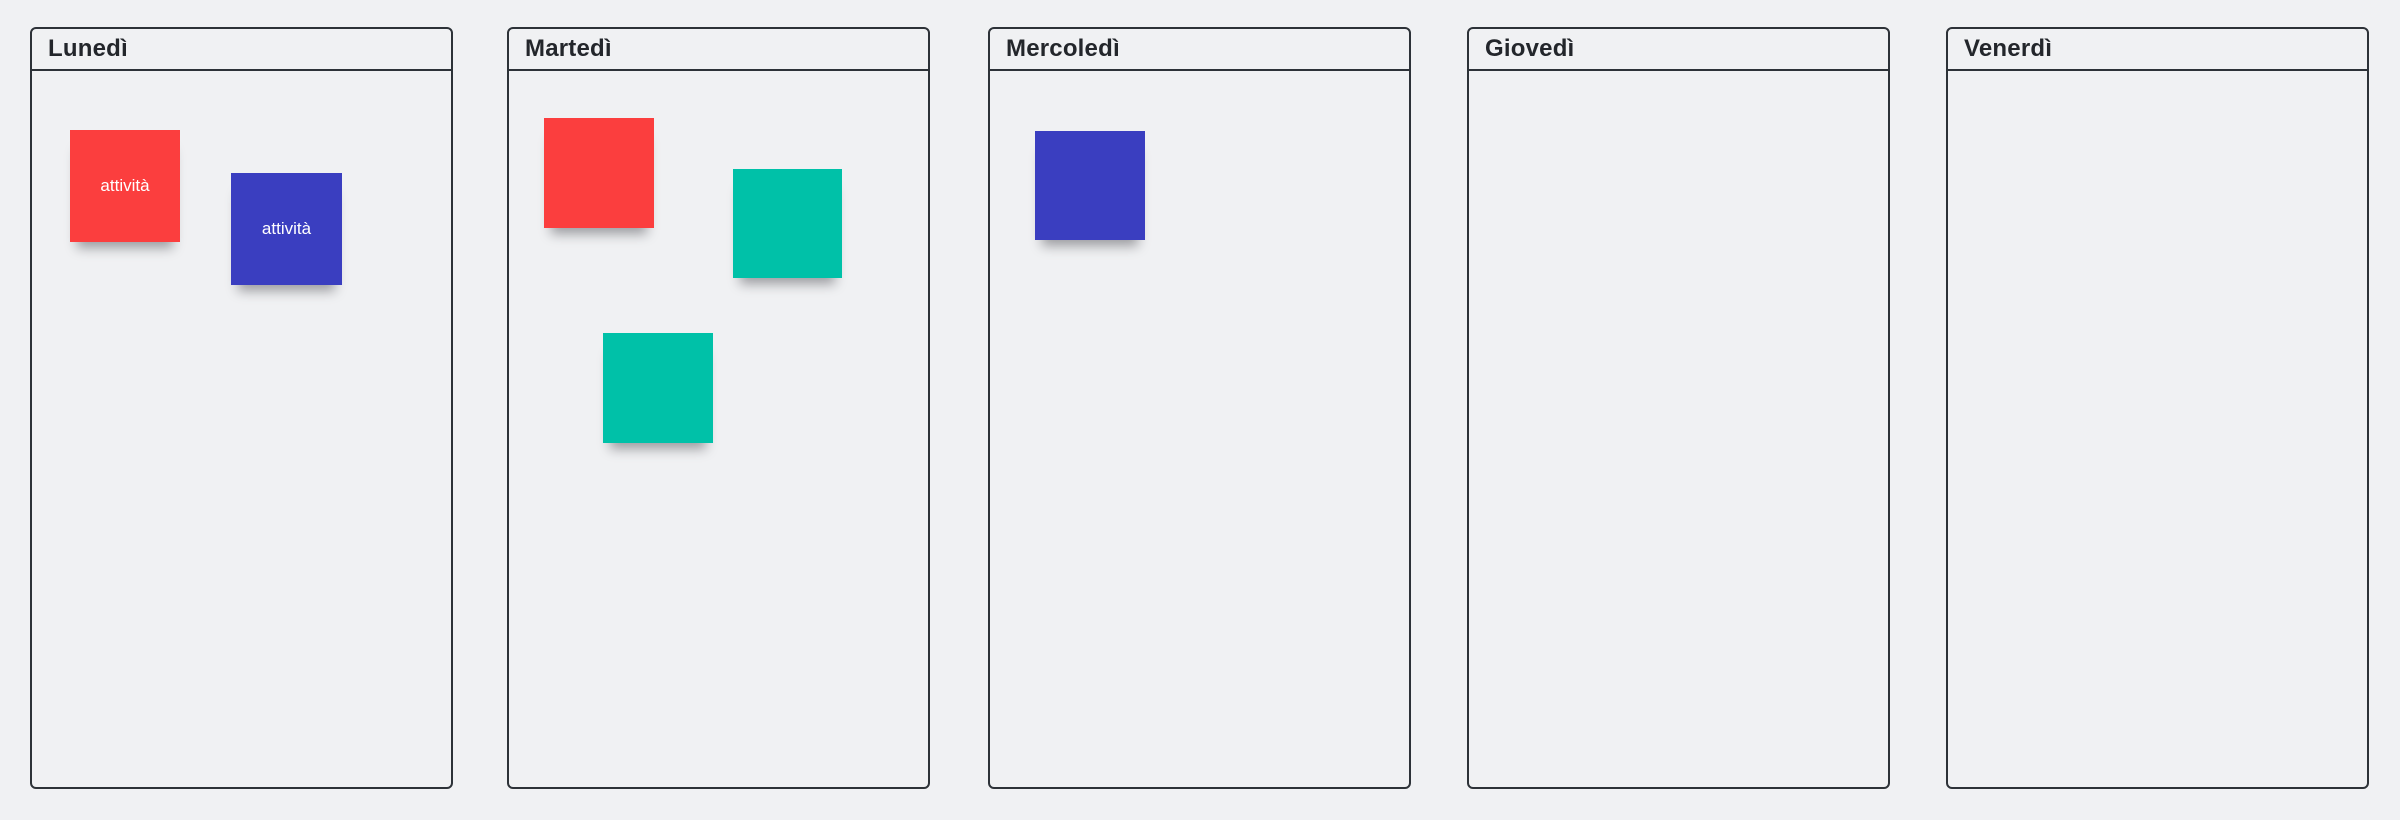 The height and width of the screenshot is (820, 2400). I want to click on frame-title-mercoledi: Mercoledì, so click(1063, 48).